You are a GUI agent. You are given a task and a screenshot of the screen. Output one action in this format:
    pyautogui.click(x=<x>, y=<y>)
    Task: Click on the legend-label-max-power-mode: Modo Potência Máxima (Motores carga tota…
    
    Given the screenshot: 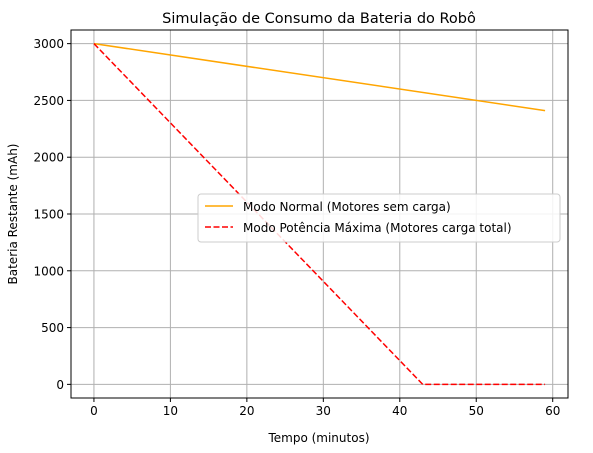 What is the action you would take?
    pyautogui.click(x=377, y=228)
    